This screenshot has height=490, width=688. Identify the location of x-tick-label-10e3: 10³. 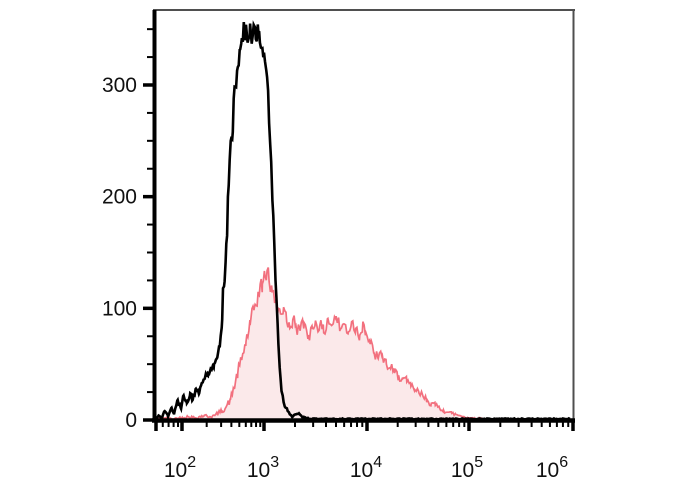
(263, 468).